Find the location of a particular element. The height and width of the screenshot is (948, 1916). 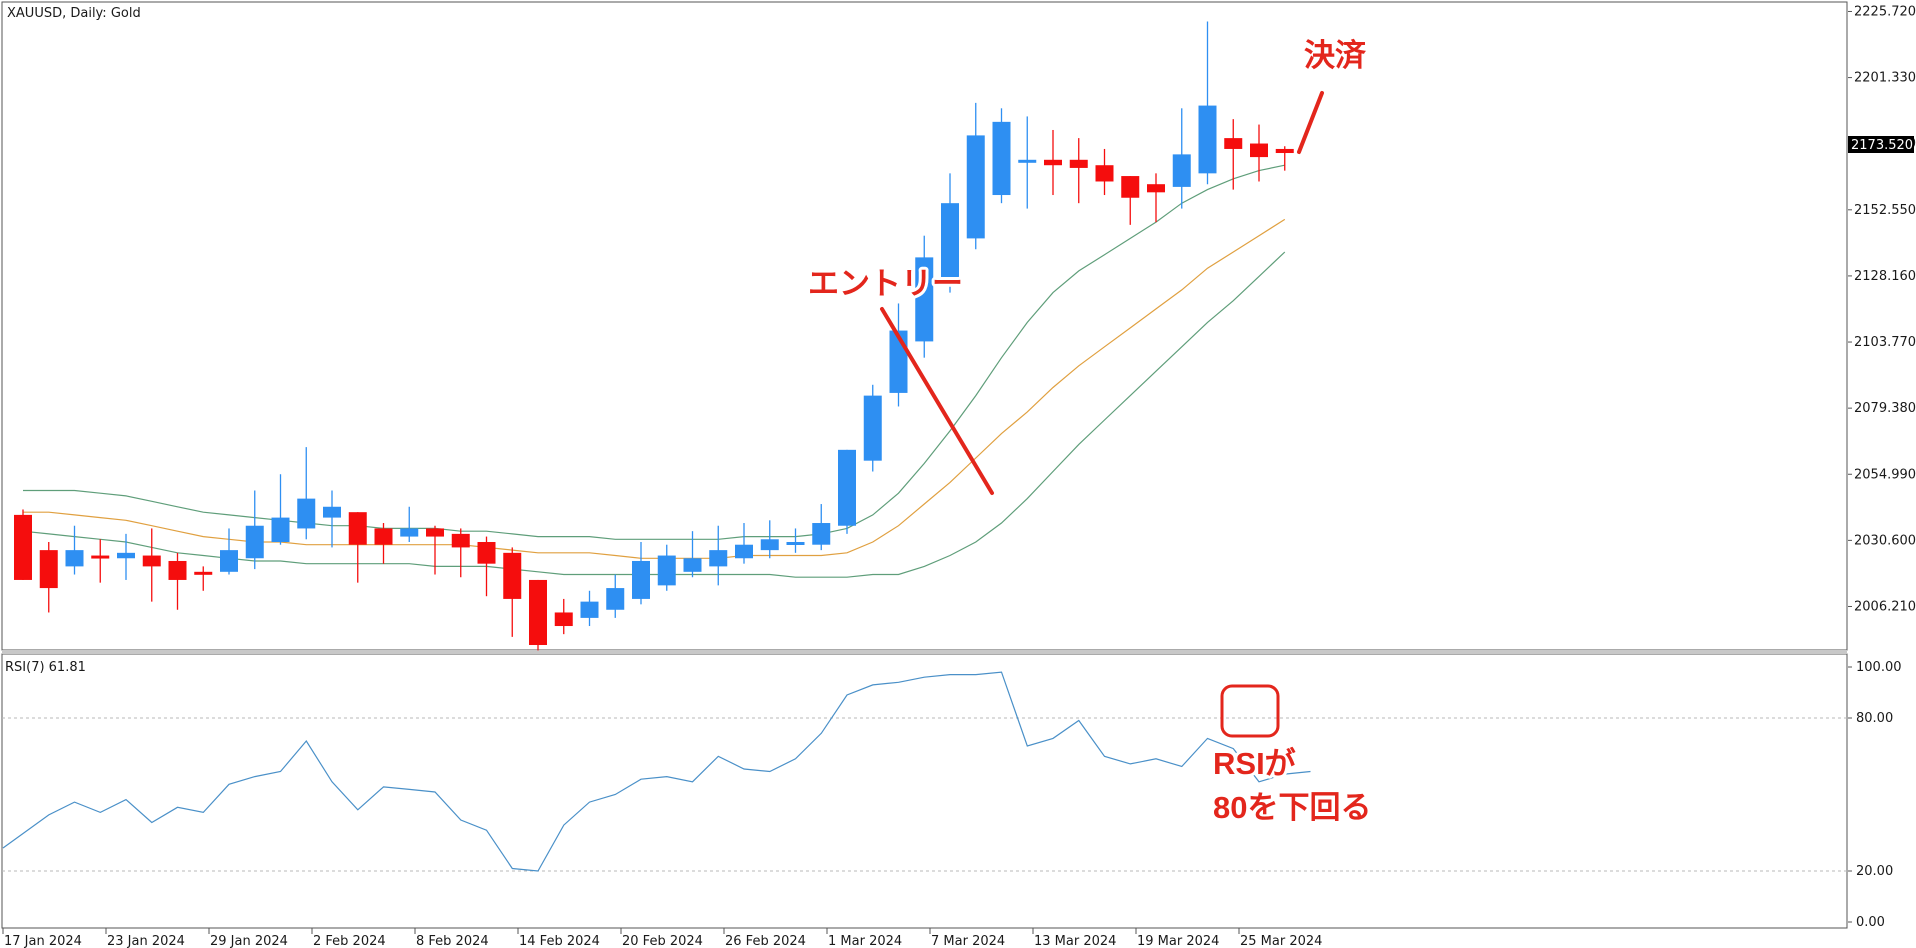

panel-splitter is located at coordinates (924, 652).